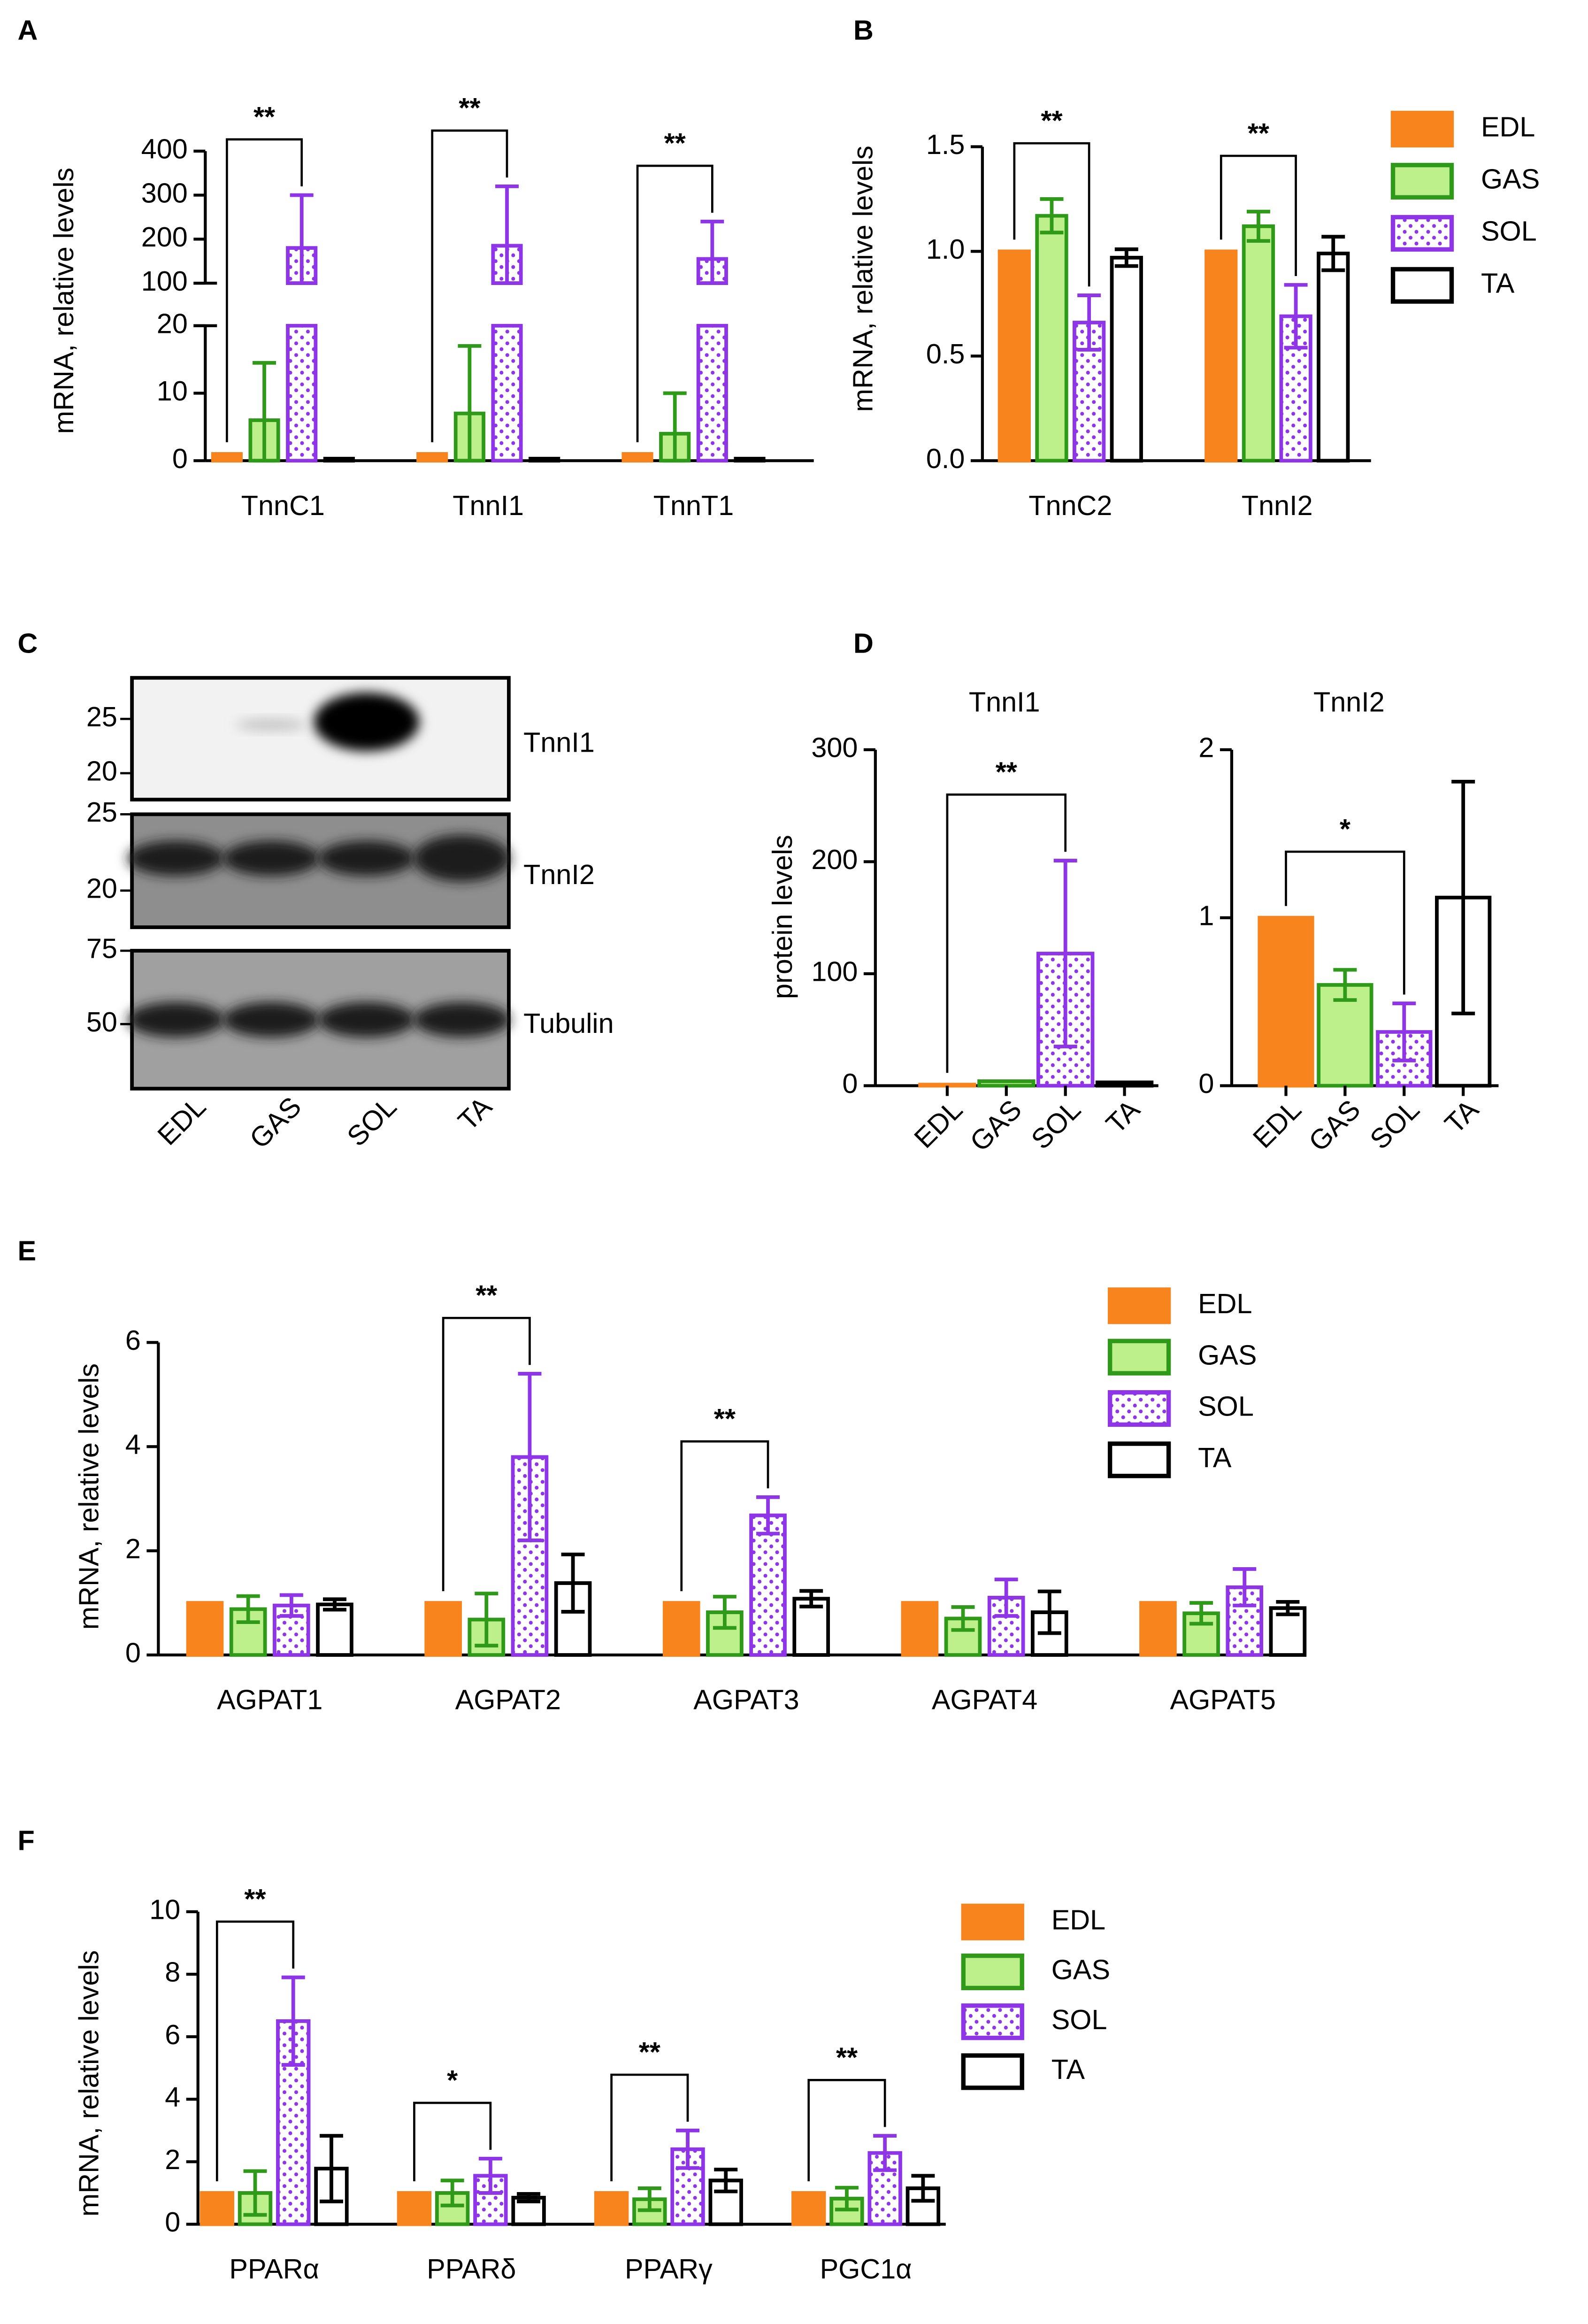 This screenshot has width=1588, height=2324. Describe the element at coordinates (782, 917) in the screenshot. I see `y-axis-label: protein levels` at that location.